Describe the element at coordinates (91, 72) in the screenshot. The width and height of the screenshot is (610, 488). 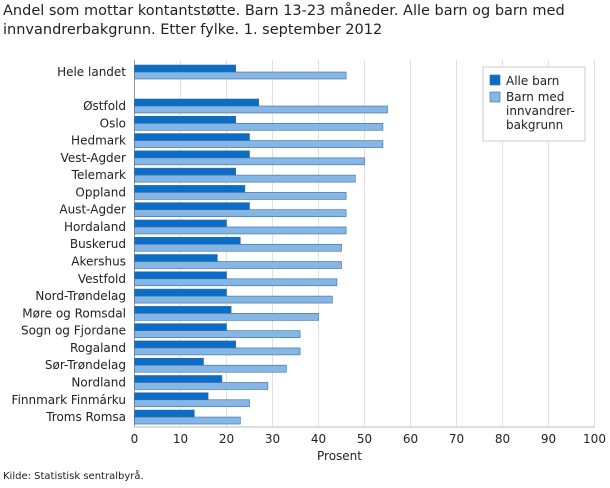
I see `category-label: Hele landet` at that location.